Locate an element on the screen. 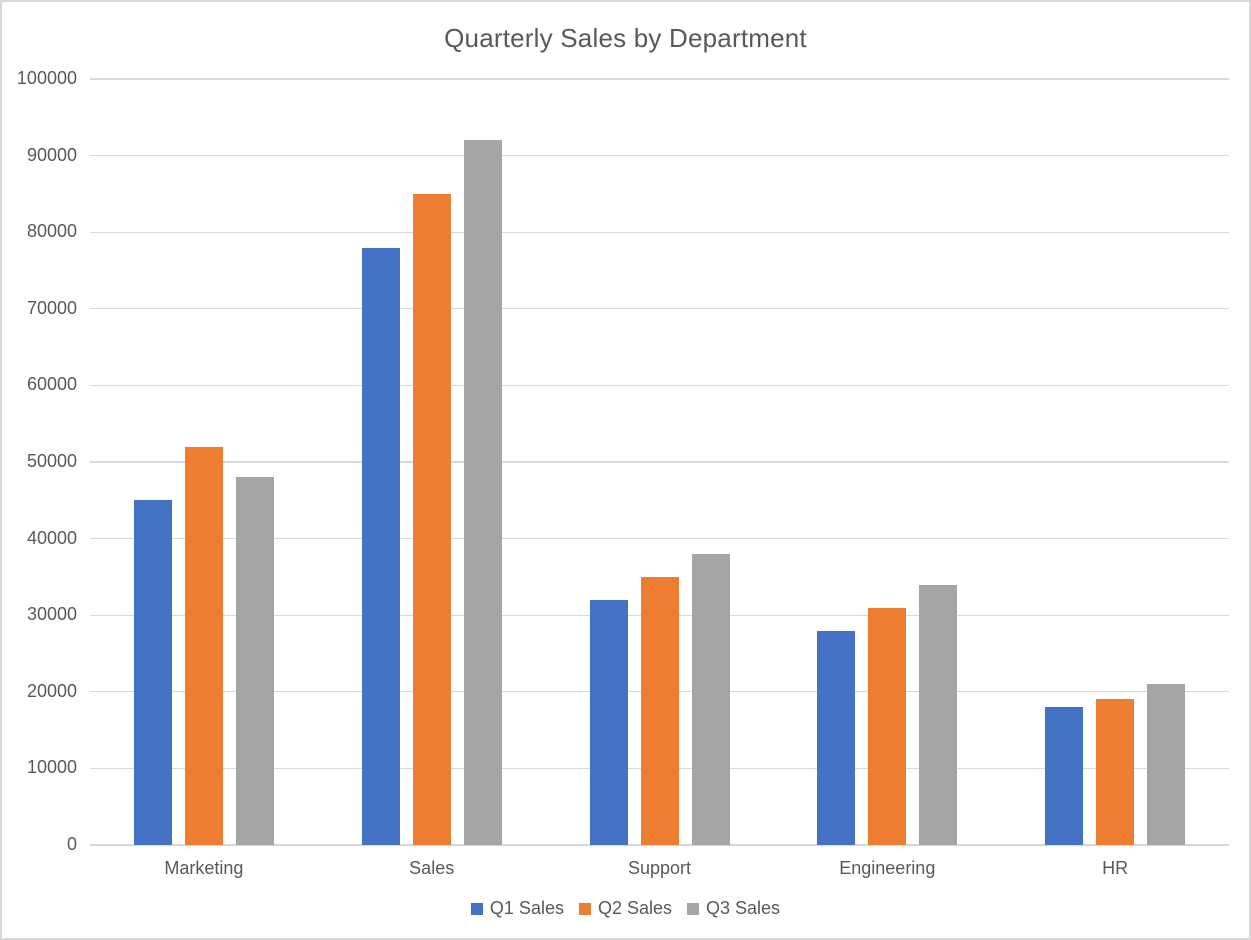 The image size is (1251, 940). bar-sales-q2-sales is located at coordinates (431, 519).